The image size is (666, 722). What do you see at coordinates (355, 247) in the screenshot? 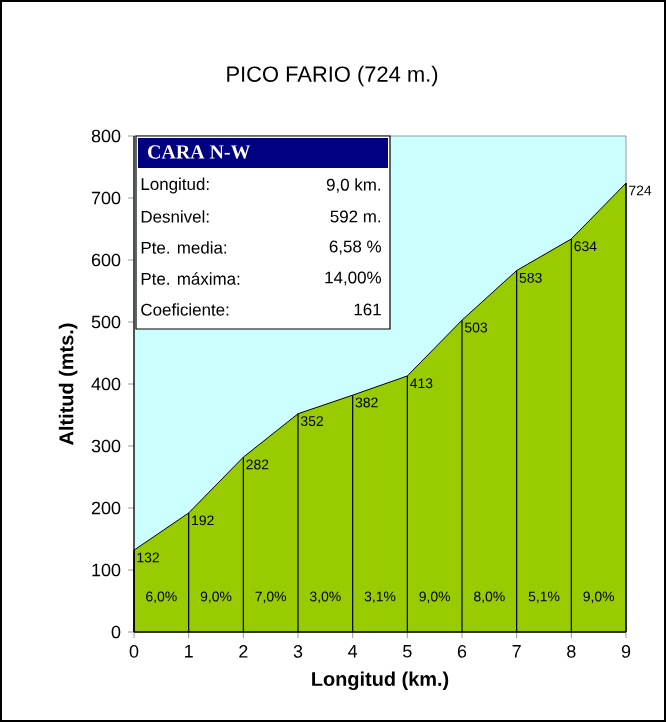
I see `annotation: 6,58 %` at bounding box center [355, 247].